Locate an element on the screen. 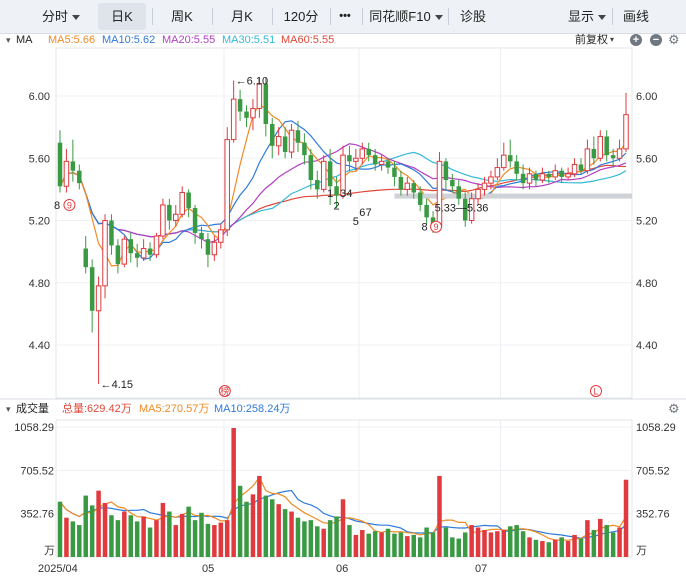 Image resolution: width=686 pixels, height=579 pixels. low-price-annotation: ←4.15 is located at coordinates (117, 385).